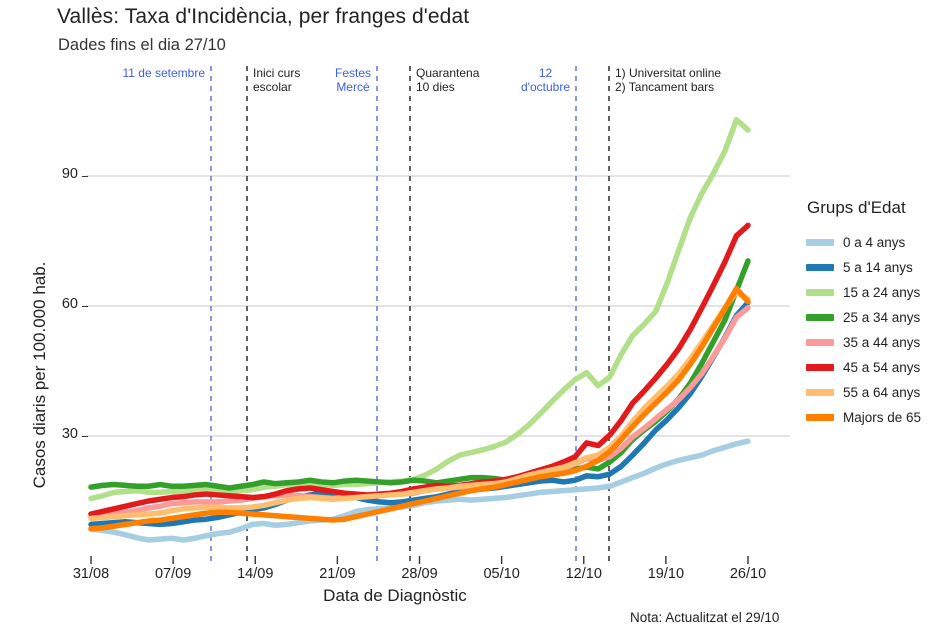 The image size is (931, 637). I want to click on annotation-text-line: Mercè, so click(353, 87).